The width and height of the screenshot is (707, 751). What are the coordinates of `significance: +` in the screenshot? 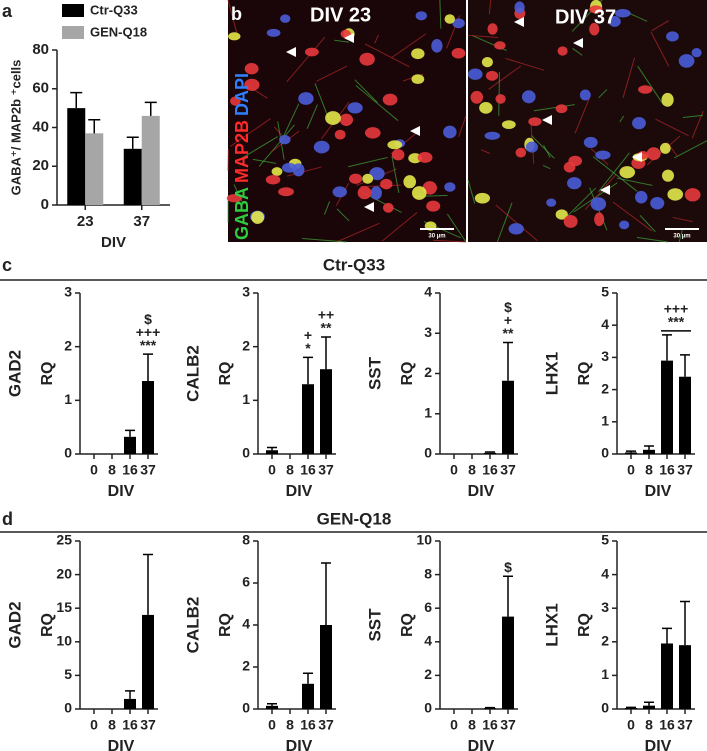 It's located at (508, 320).